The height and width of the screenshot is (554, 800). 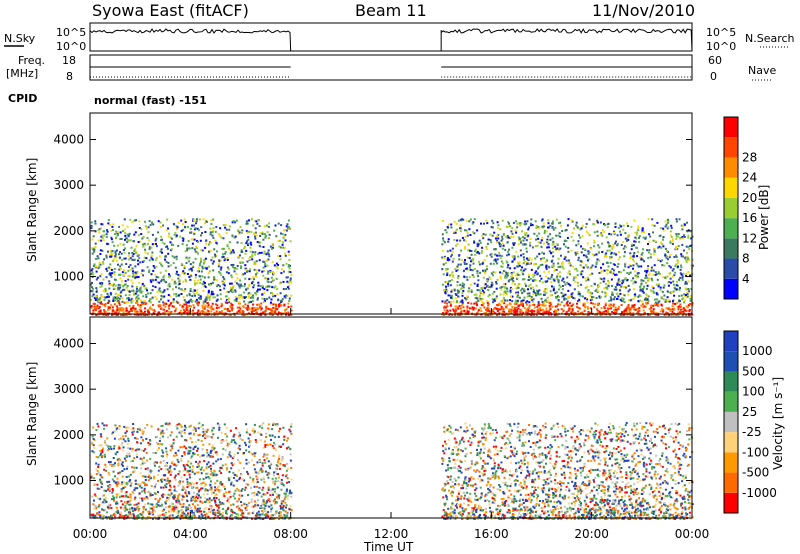 What do you see at coordinates (391, 37) in the screenshot?
I see `noise-panel-frame` at bounding box center [391, 37].